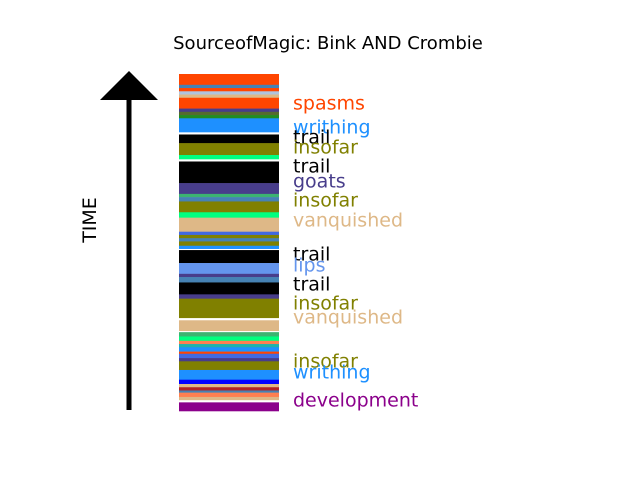  Describe the element at coordinates (329, 104) in the screenshot. I see `event-label: spasms` at that location.